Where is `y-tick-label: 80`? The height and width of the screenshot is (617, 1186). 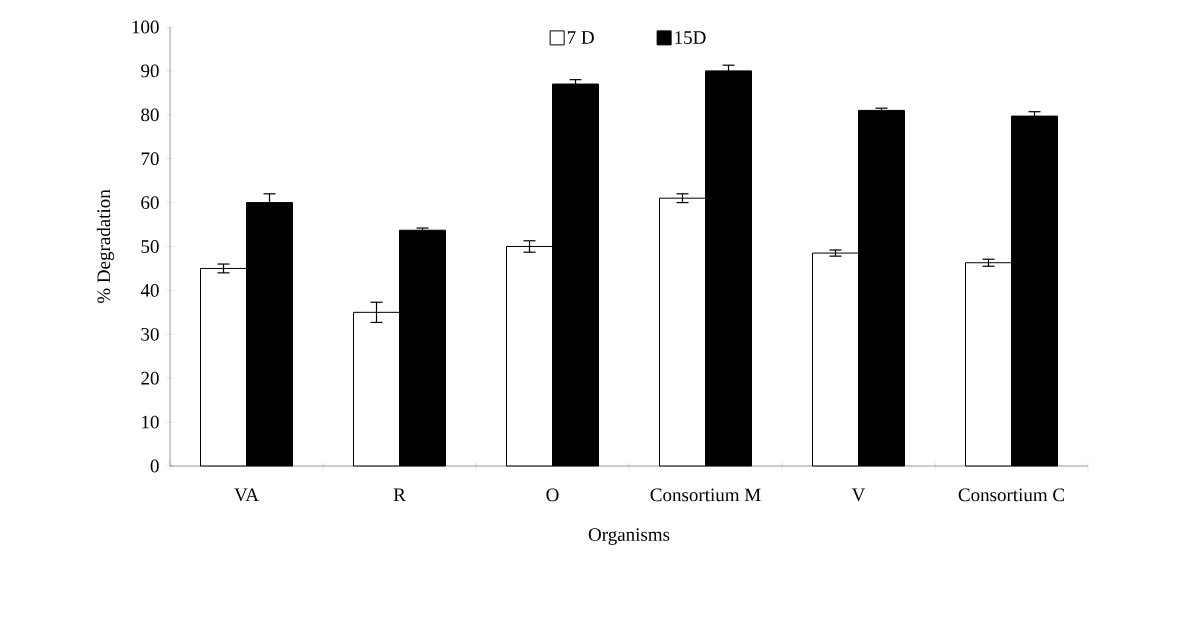 y-tick-label: 80 is located at coordinates (150, 115).